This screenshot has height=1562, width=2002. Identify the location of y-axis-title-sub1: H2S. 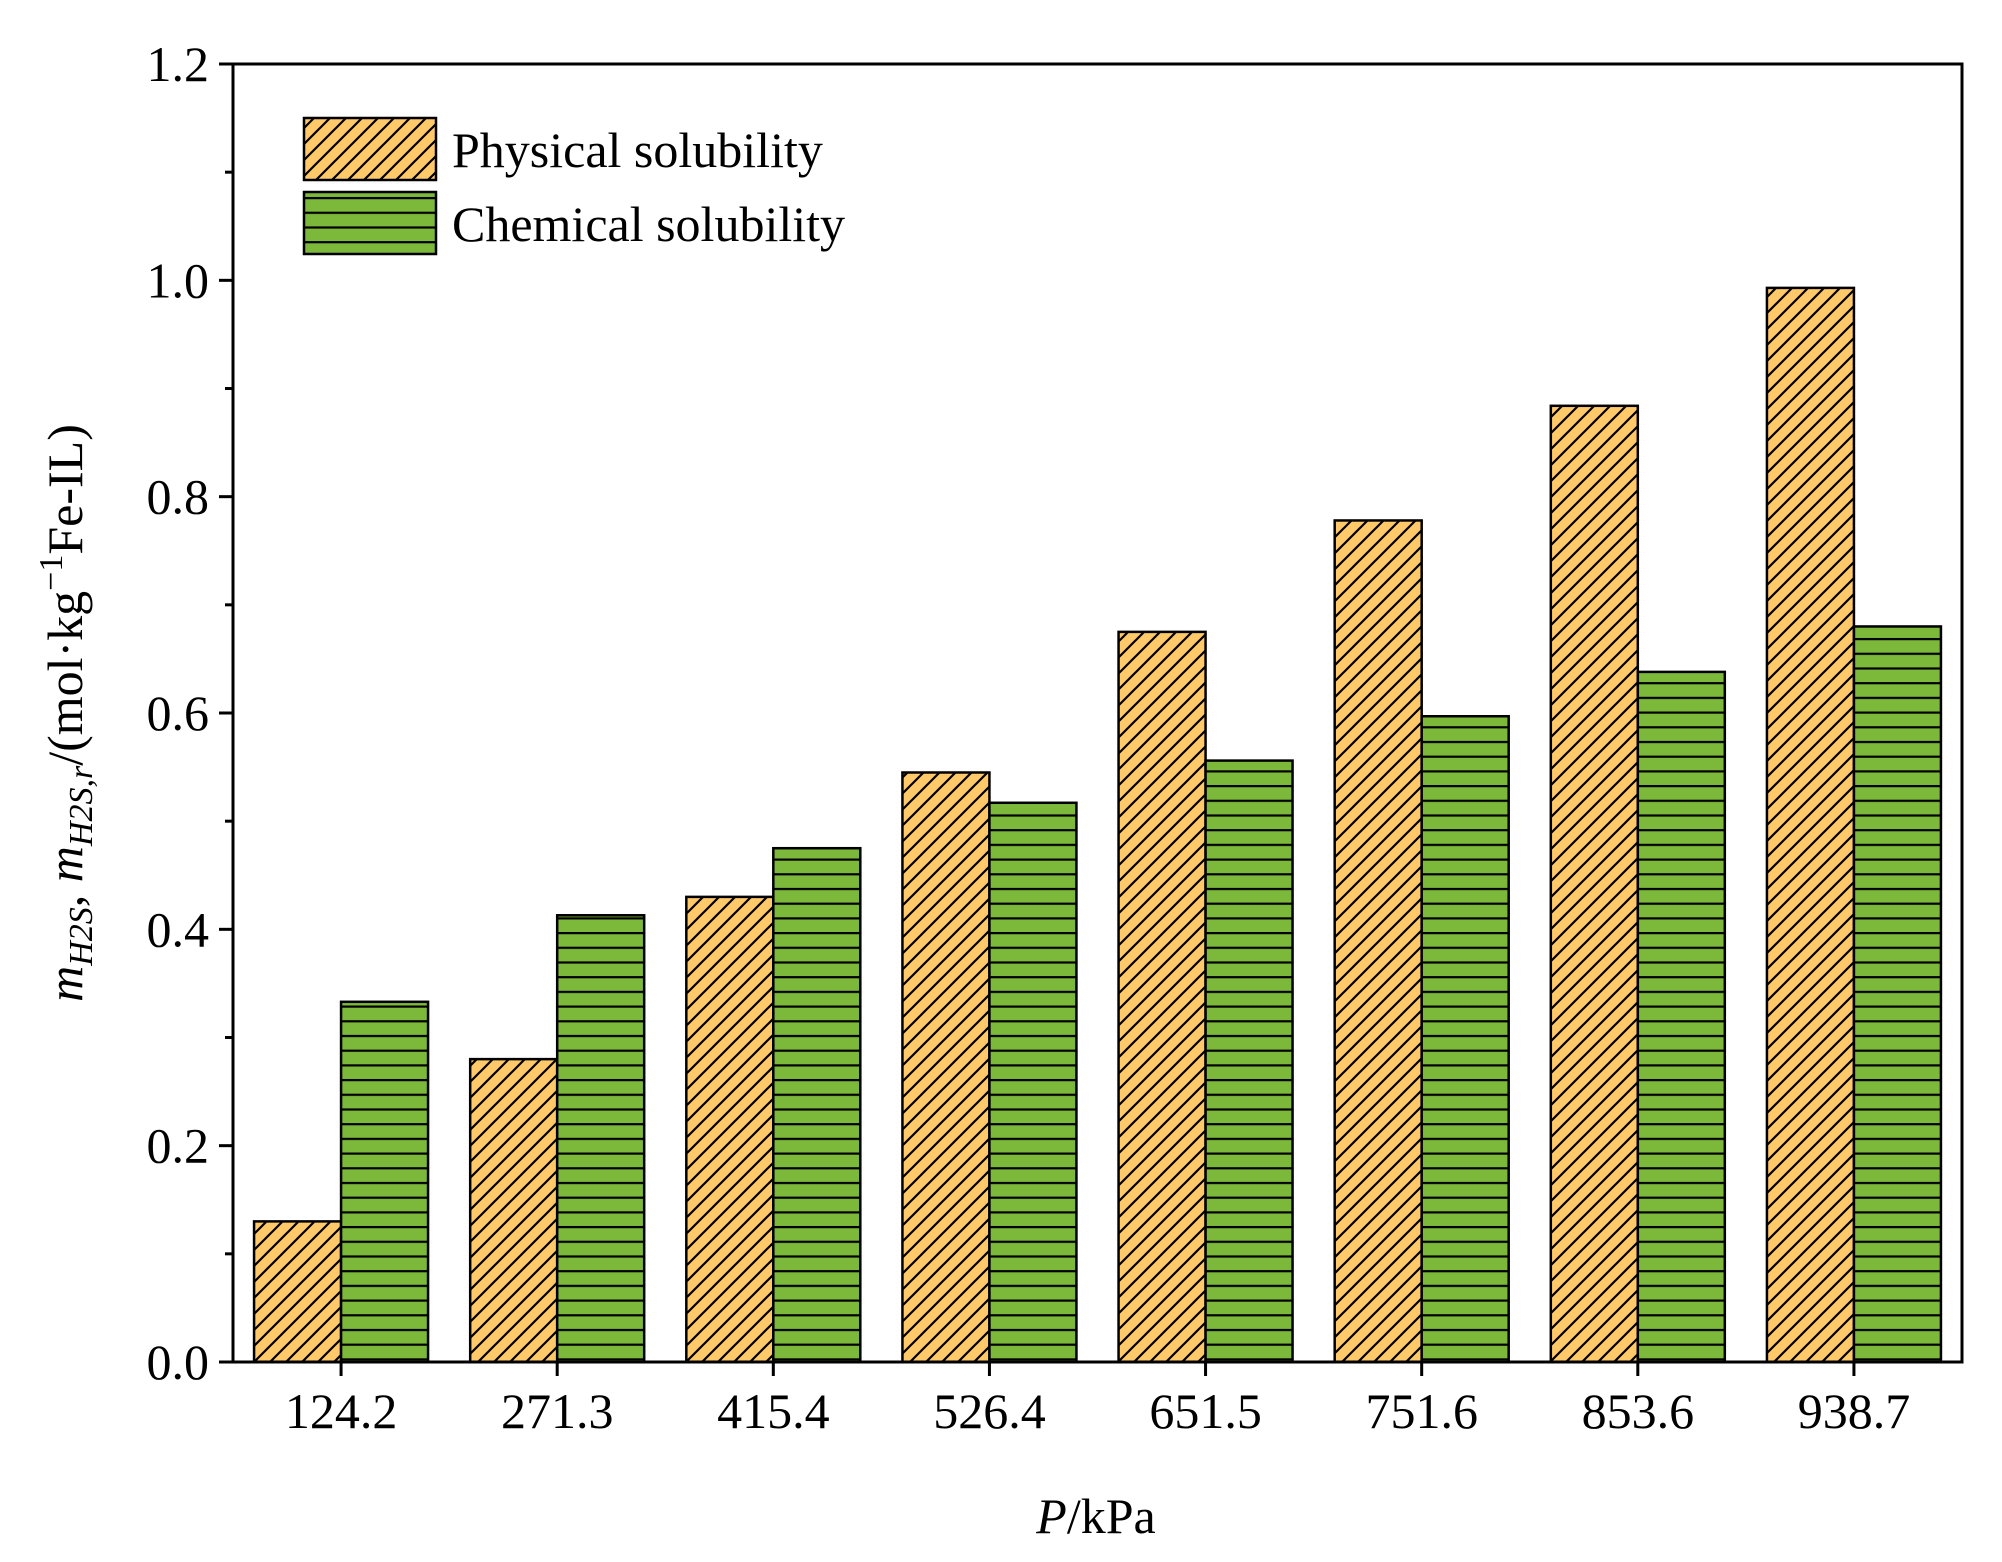
(81, 937).